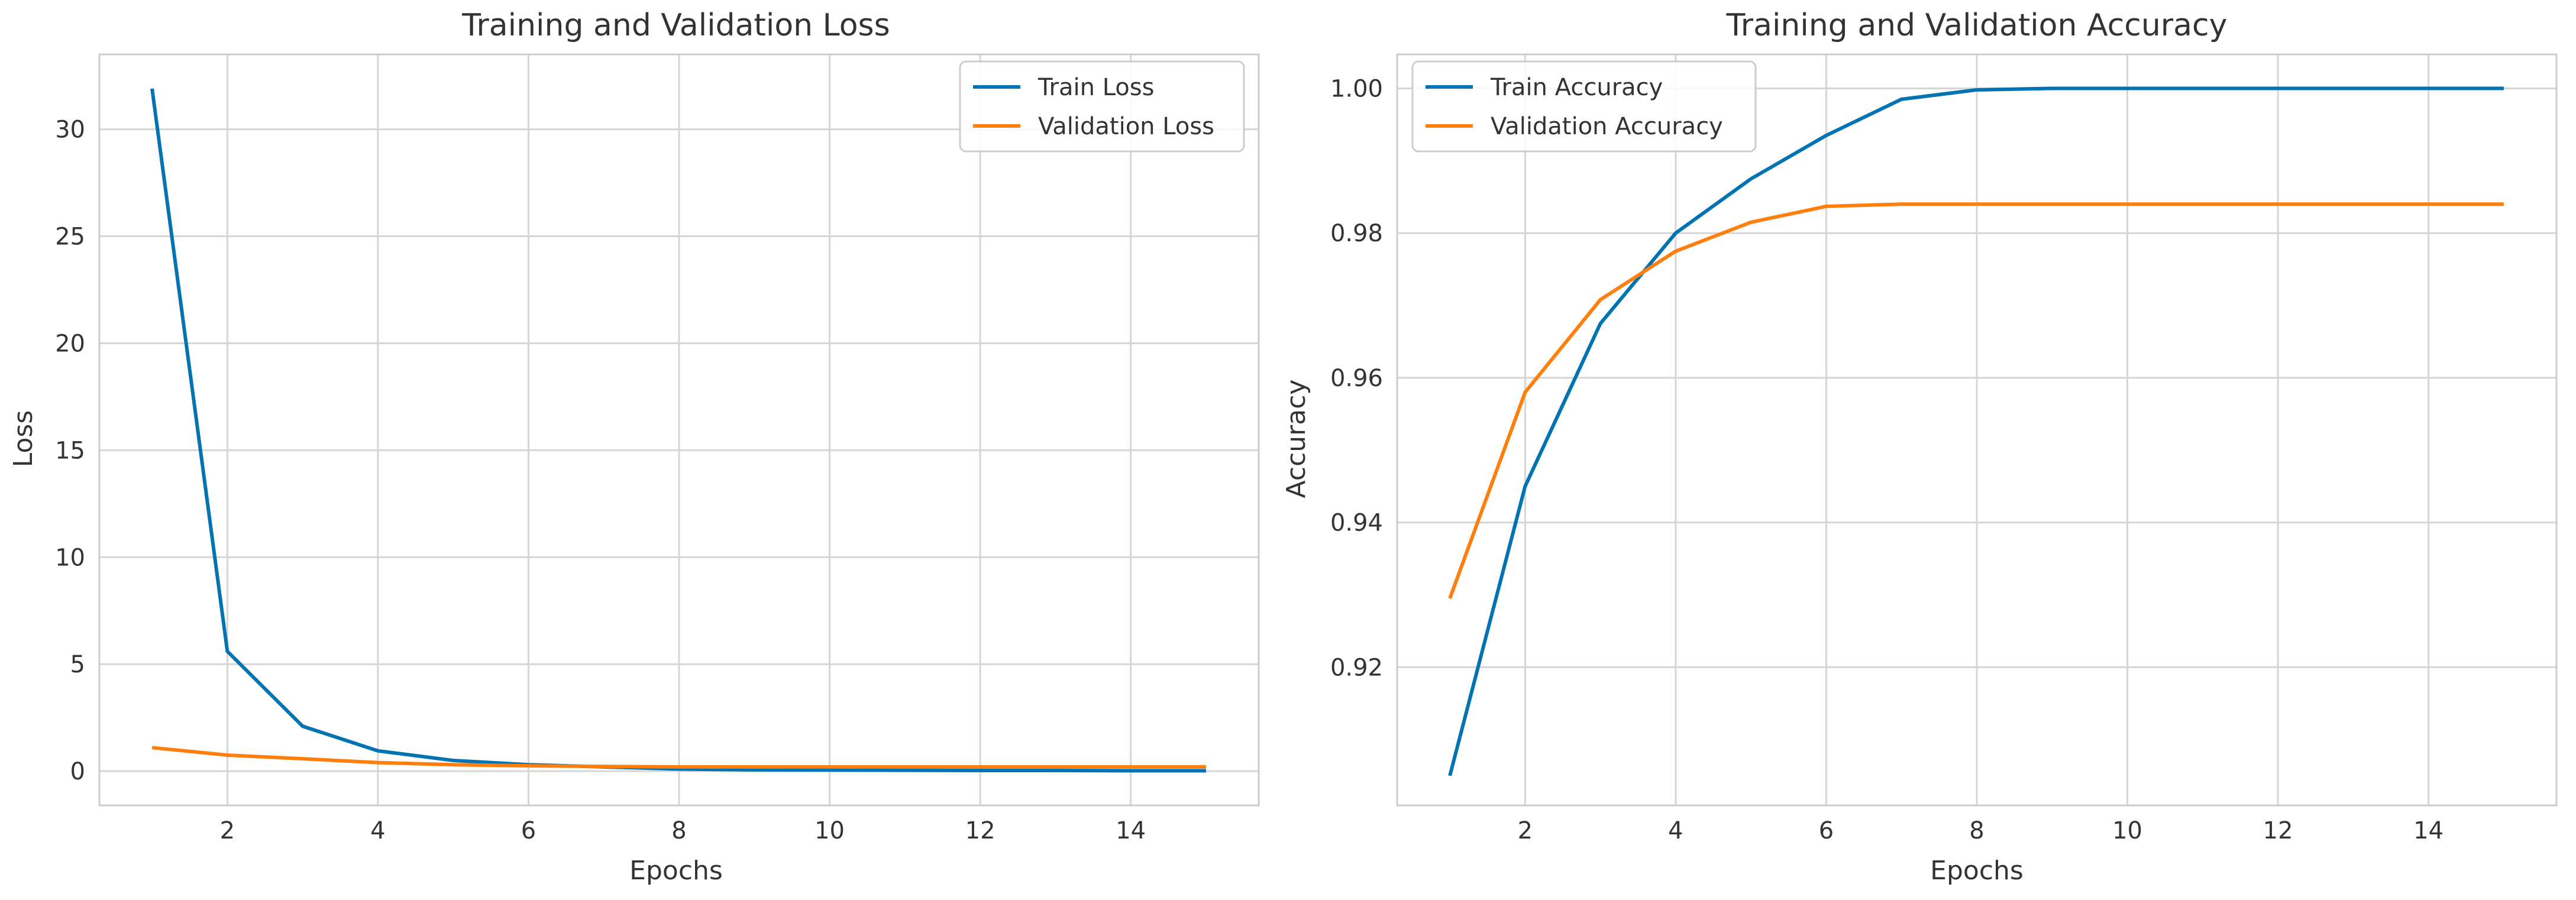 The image size is (2576, 900). Describe the element at coordinates (1607, 126) in the screenshot. I see `legend-label: Validation Accuracy` at that location.